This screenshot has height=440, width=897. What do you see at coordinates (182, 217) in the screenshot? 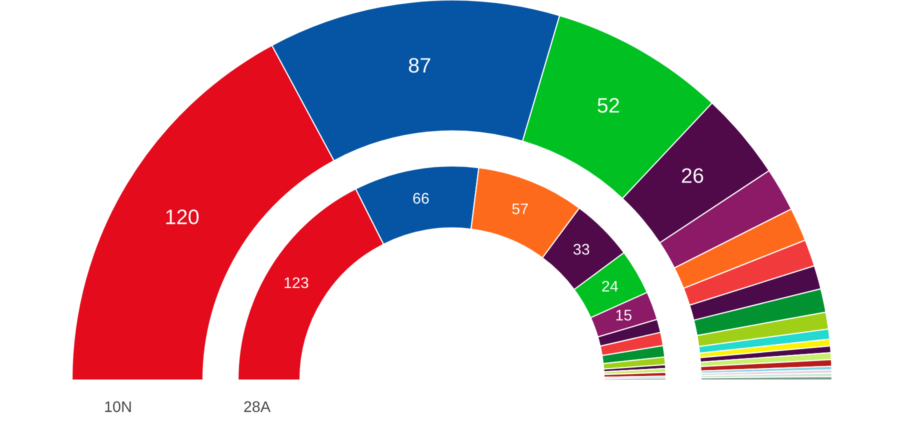
I see `data-label: 120` at bounding box center [182, 217].